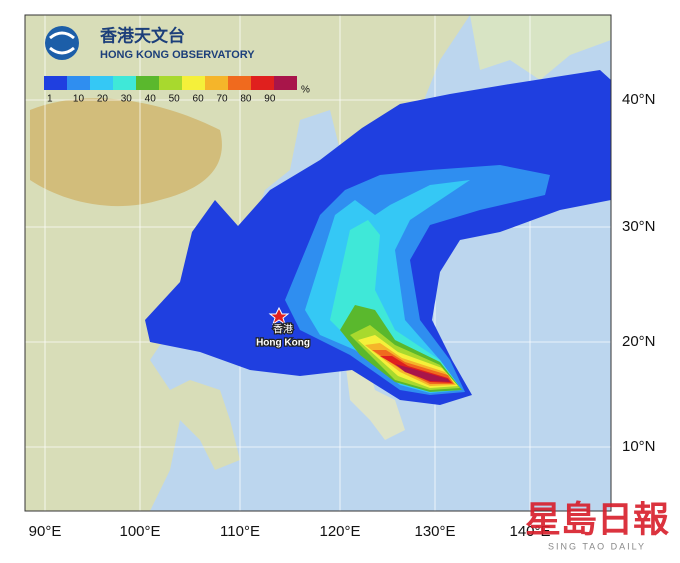  Describe the element at coordinates (177, 55) in the screenshot. I see `logo-title-en: HONG KONG OBSERVATORY` at that location.